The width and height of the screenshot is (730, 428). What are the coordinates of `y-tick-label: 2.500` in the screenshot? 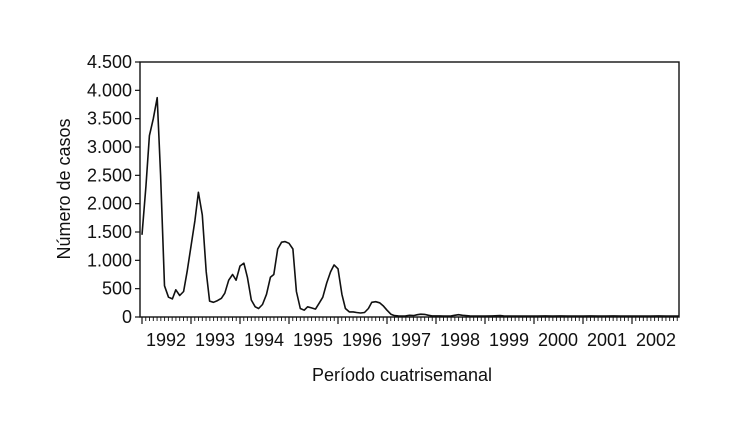 It's located at (109, 175).